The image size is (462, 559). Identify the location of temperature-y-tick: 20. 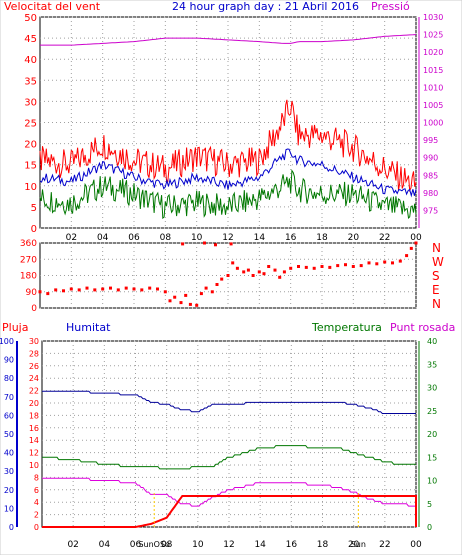
(432, 434).